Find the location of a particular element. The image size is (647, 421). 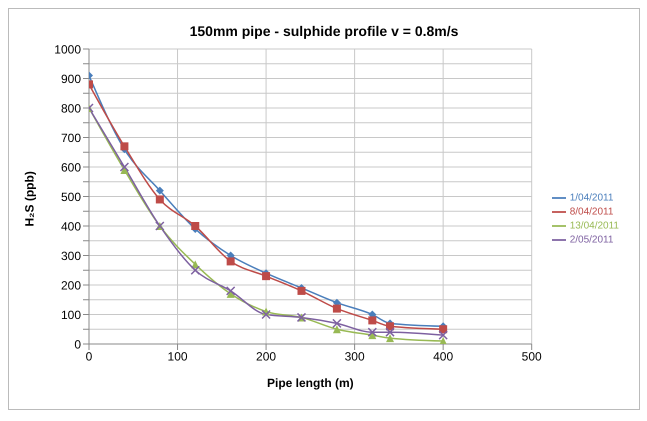

y-tick-label: 800 is located at coordinates (71, 108).